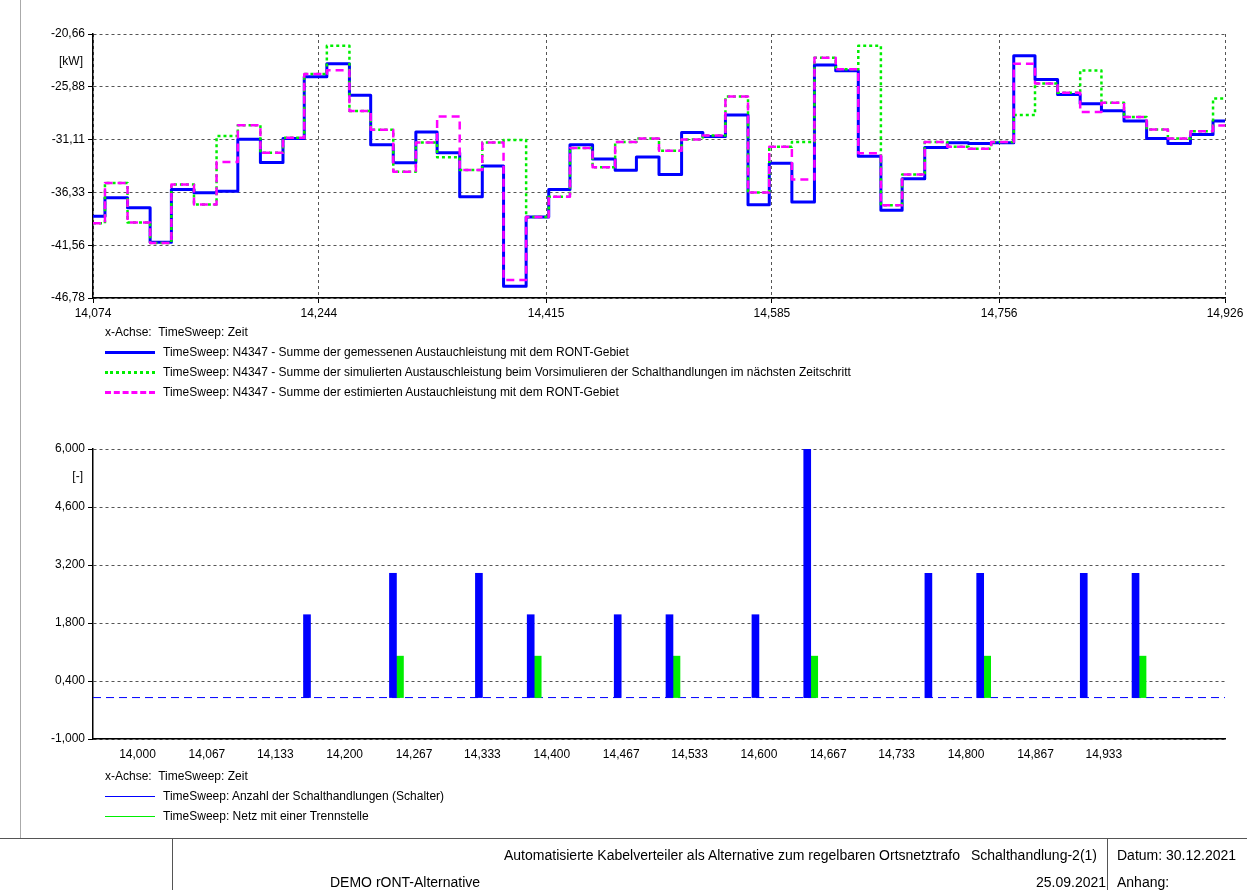  I want to click on y-tick-label: 0,400, so click(70, 680).